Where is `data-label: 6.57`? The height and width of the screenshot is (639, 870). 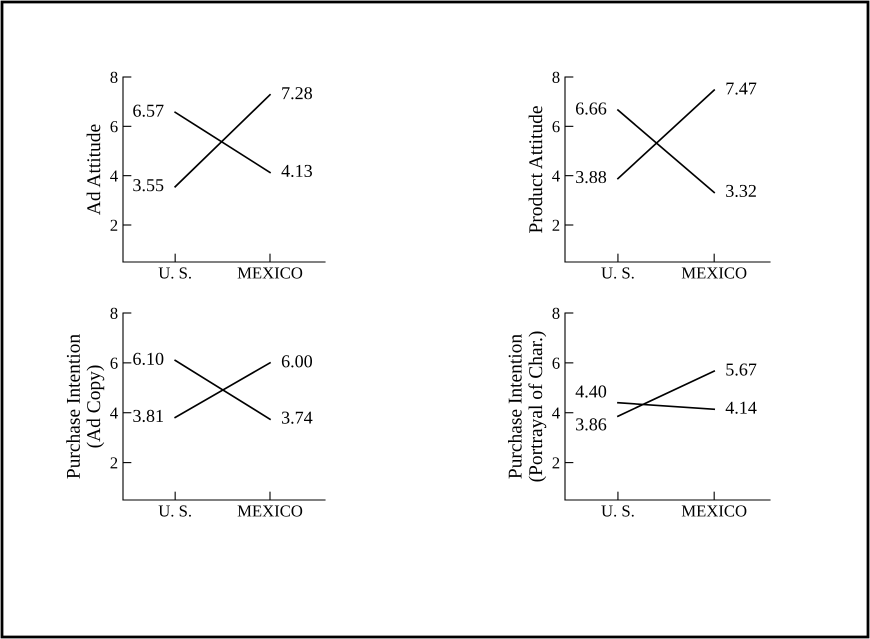 data-label: 6.57 is located at coordinates (148, 110).